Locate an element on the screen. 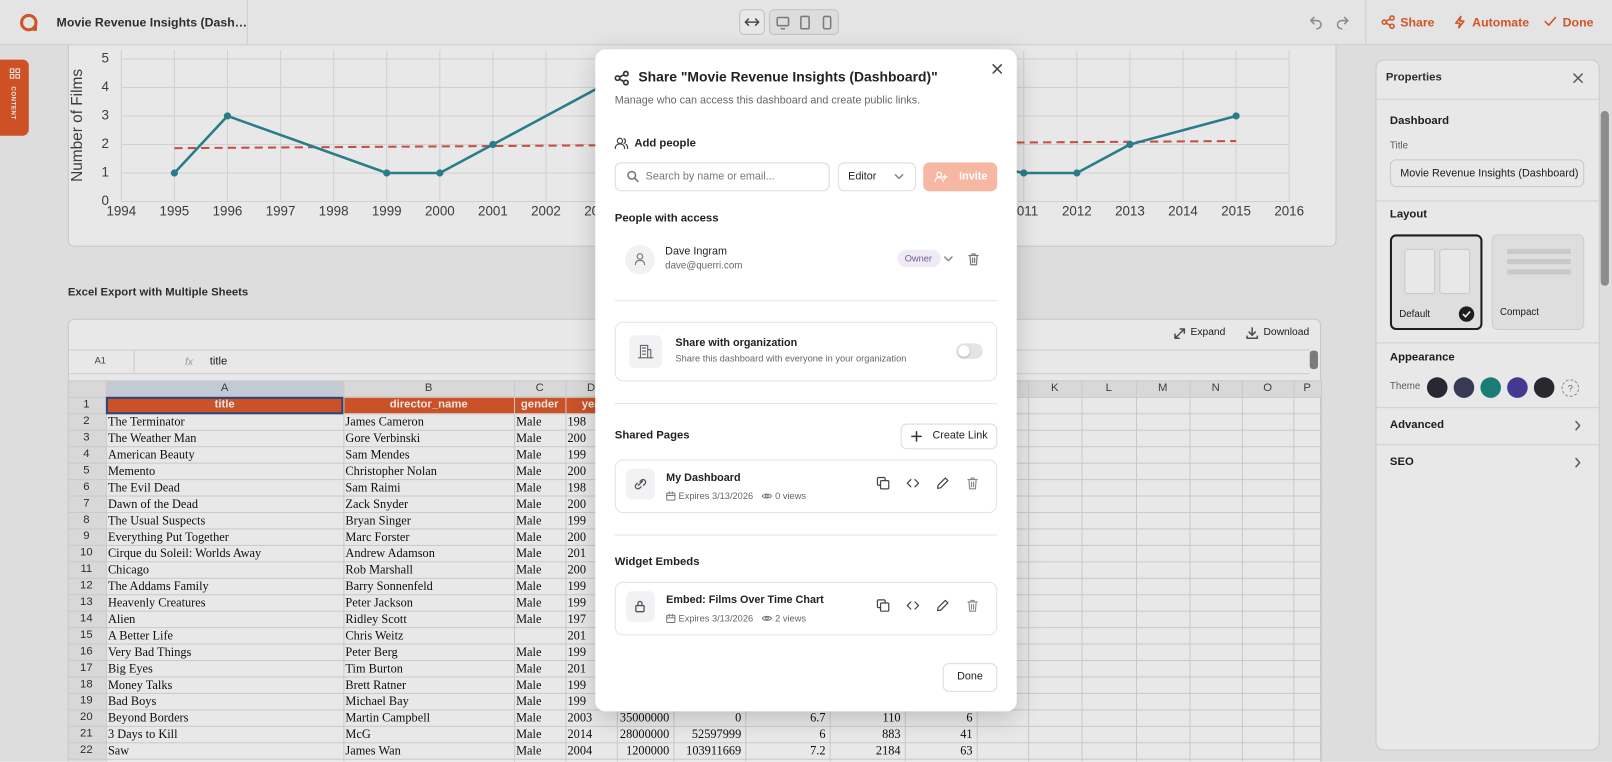 The width and height of the screenshot is (1612, 762). y-tick-label: 3 is located at coordinates (105, 114).